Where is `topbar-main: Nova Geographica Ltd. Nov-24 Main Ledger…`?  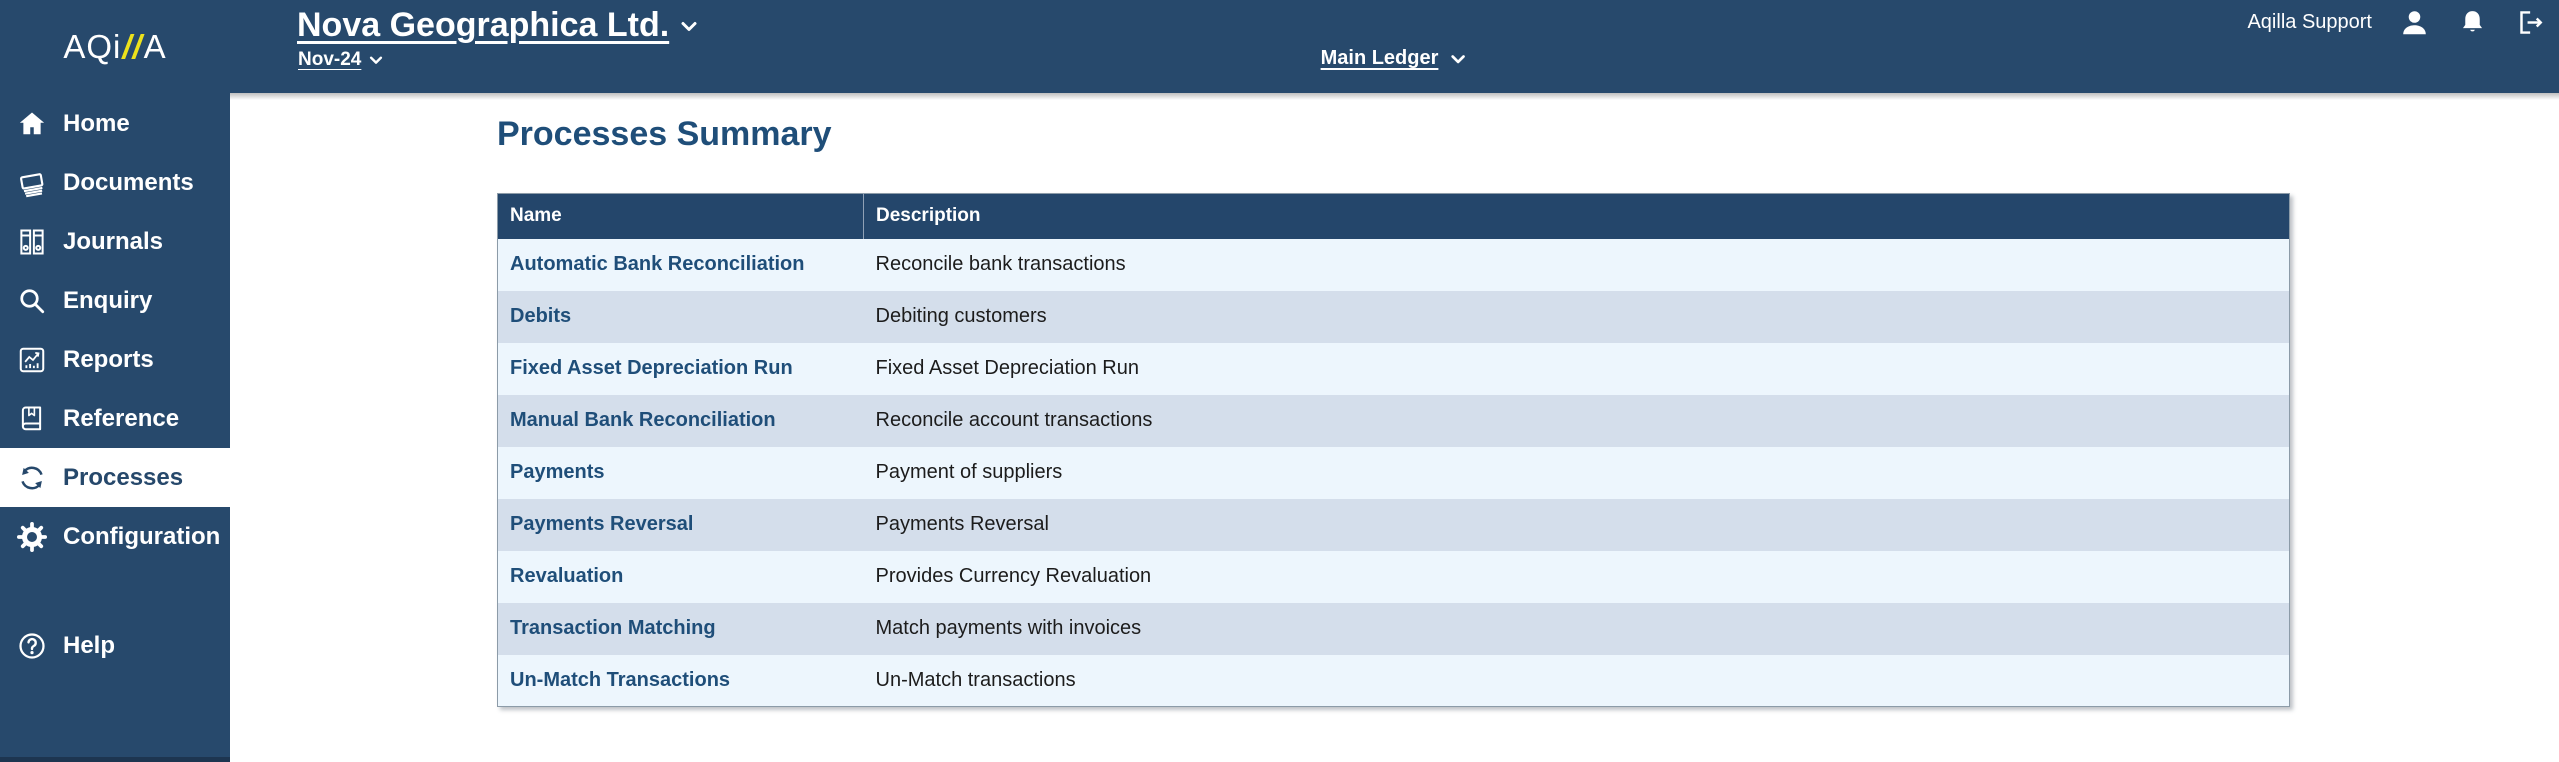
topbar-main: Nova Geographica Ltd. Nov-24 Main Ledger… is located at coordinates (1394, 46).